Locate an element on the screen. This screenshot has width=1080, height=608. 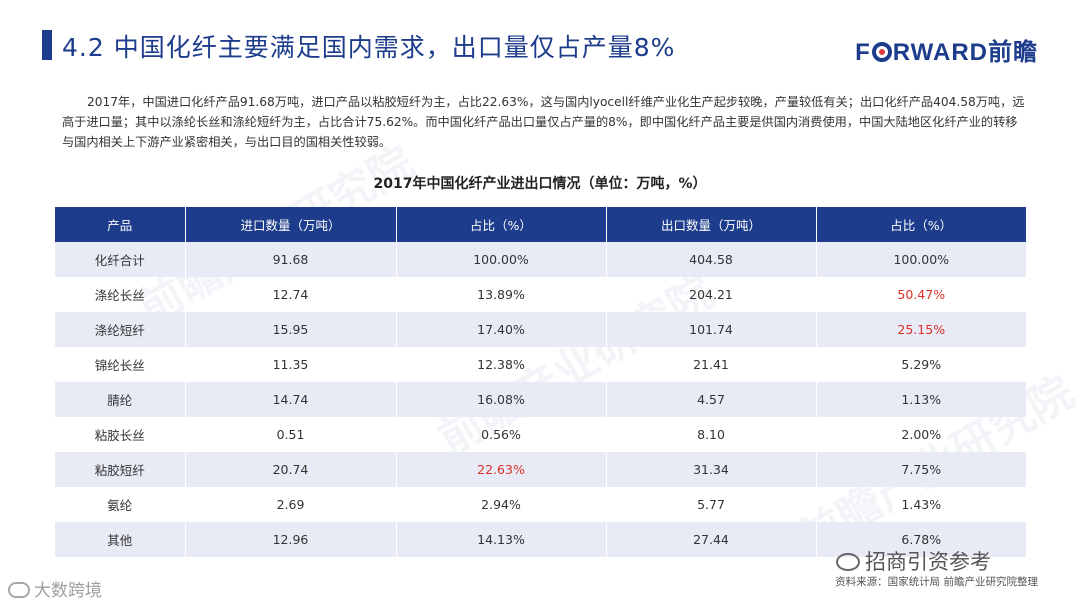
cell-export-share: 7.75% is located at coordinates (921, 469).